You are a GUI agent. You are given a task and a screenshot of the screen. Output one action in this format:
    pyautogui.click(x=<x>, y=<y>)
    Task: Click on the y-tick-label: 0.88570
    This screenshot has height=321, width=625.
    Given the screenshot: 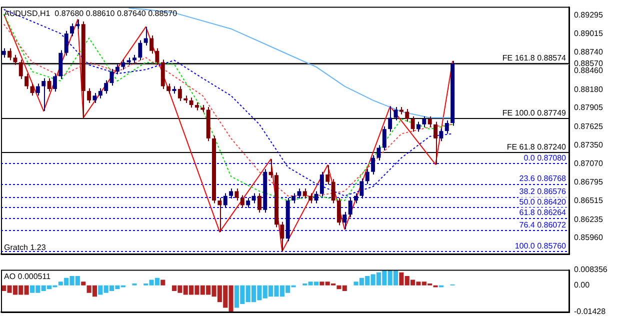 What is the action you would take?
    pyautogui.click(x=589, y=63)
    